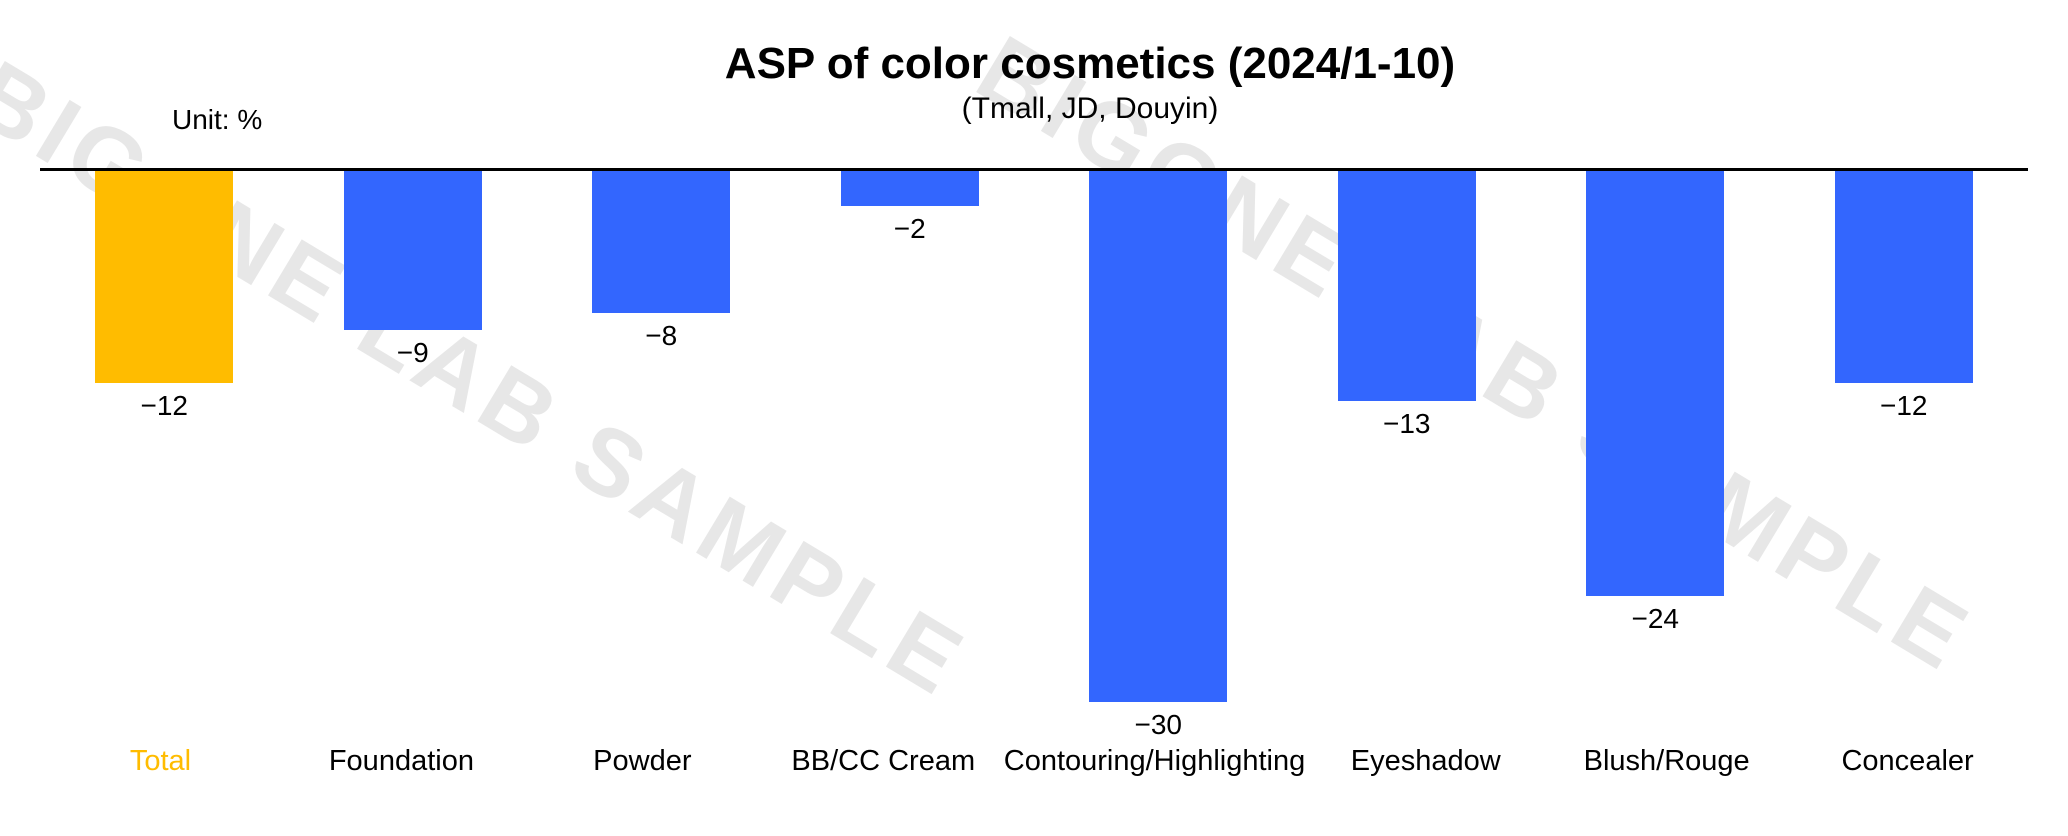  What do you see at coordinates (1425, 761) in the screenshot?
I see `category-label-eyeshadow: Eyeshadow` at bounding box center [1425, 761].